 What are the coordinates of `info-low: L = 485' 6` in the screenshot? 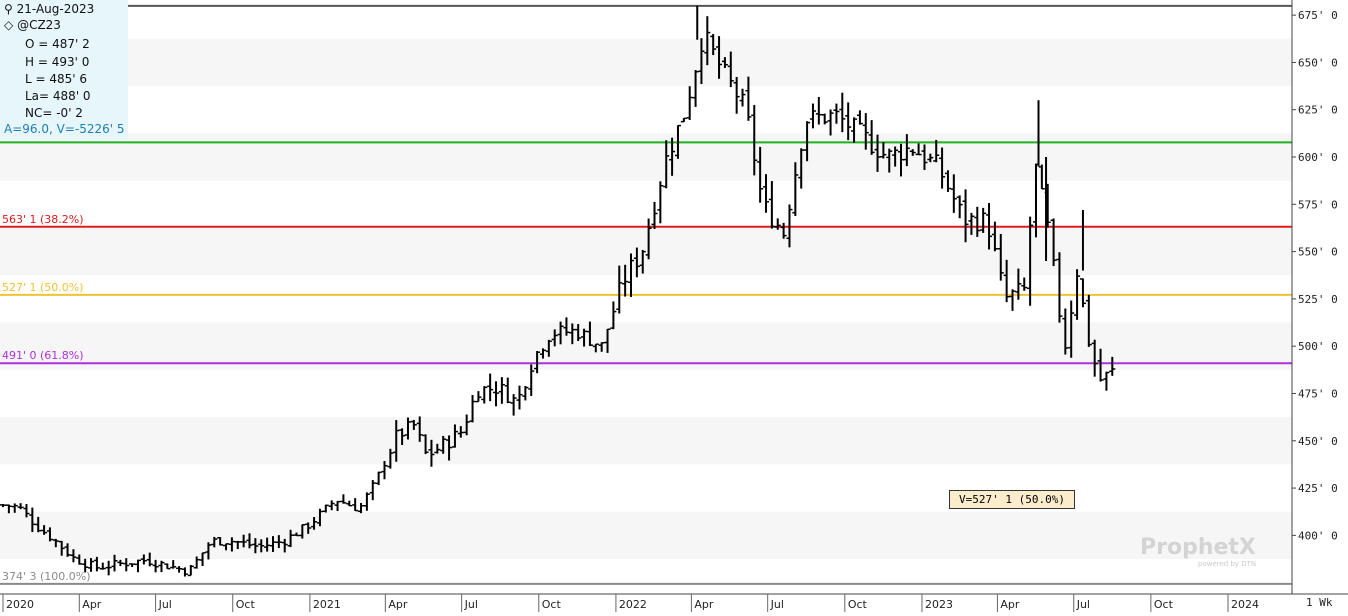 It's located at (56, 79).